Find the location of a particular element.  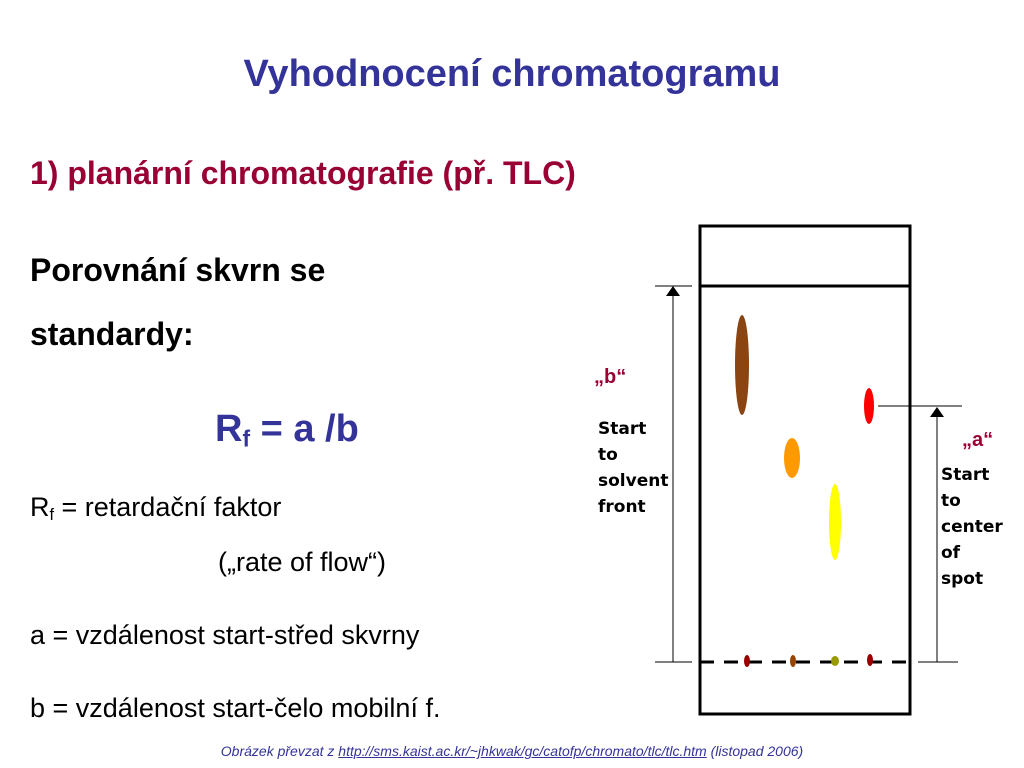

formula-rest: = a /b is located at coordinates (309, 429).